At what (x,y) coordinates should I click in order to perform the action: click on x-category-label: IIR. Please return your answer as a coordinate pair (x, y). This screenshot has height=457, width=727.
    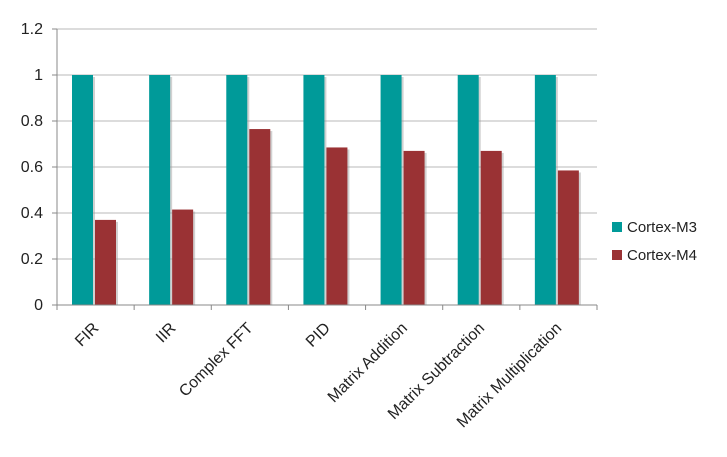
    Looking at the image, I should click on (166, 333).